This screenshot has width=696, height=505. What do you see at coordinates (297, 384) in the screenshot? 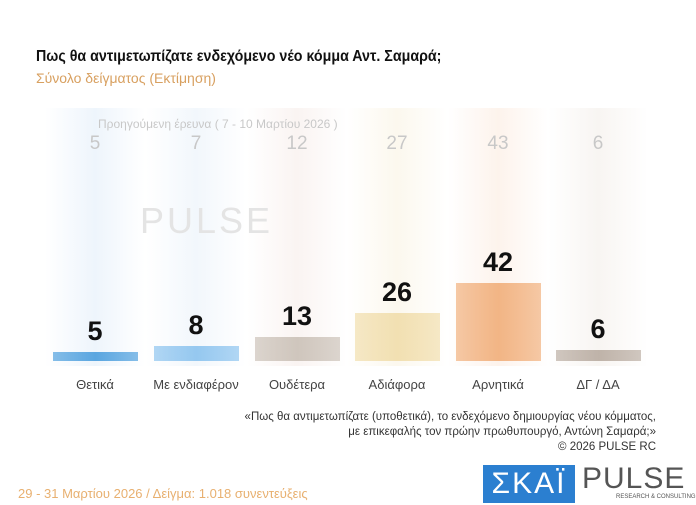
I see `category-label: Ουδέτερα` at bounding box center [297, 384].